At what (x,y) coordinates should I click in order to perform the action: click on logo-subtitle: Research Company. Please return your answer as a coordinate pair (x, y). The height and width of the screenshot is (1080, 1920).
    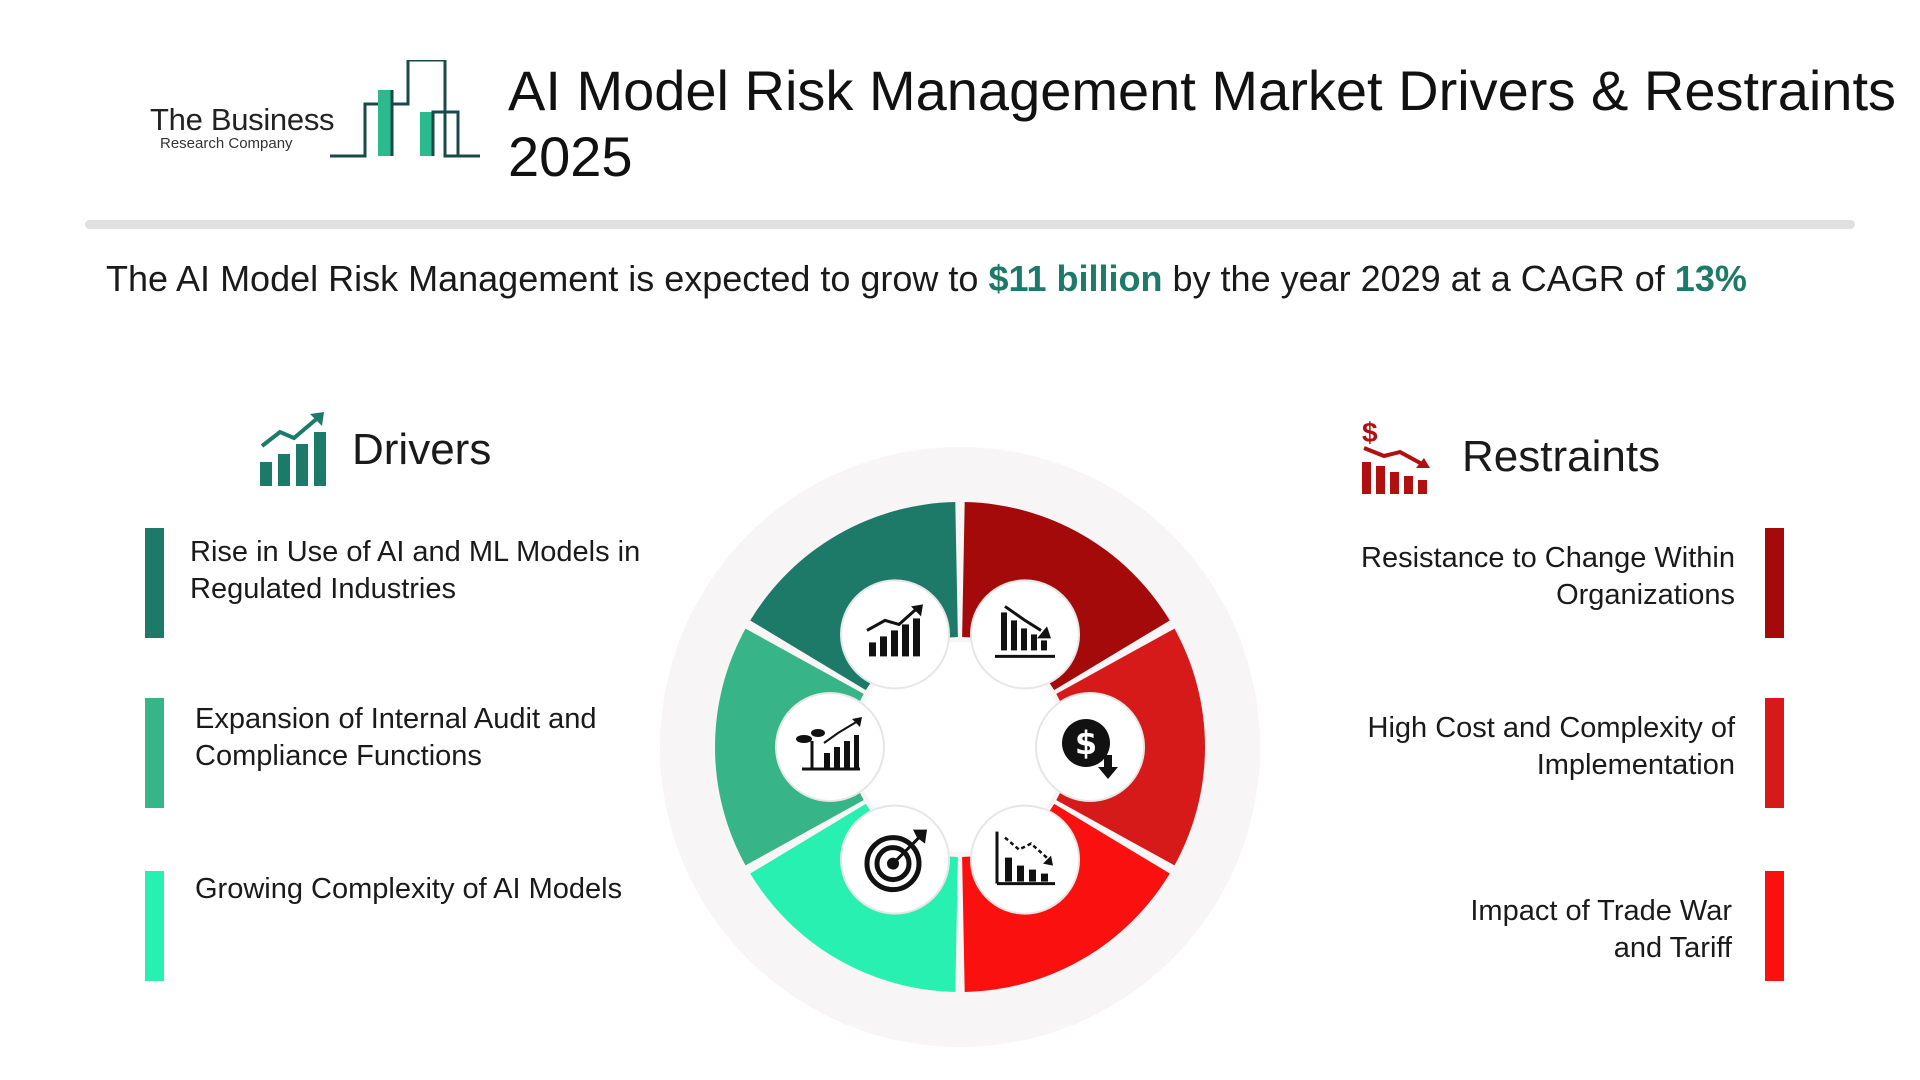
    Looking at the image, I should click on (226, 143).